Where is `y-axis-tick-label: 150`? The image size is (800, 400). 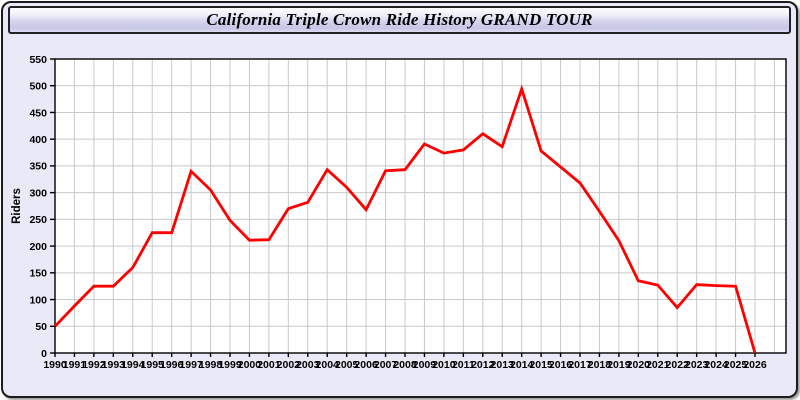
y-axis-tick-label: 150 is located at coordinates (38, 274).